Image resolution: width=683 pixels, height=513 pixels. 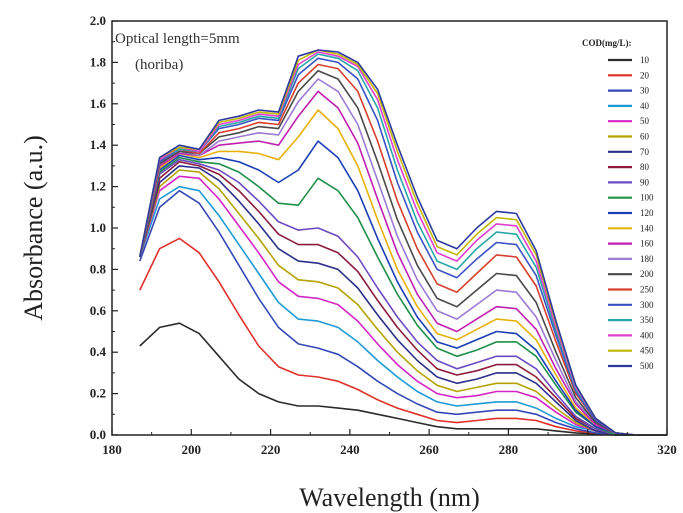 What do you see at coordinates (429, 449) in the screenshot?
I see `x-tick-label: 260` at bounding box center [429, 449].